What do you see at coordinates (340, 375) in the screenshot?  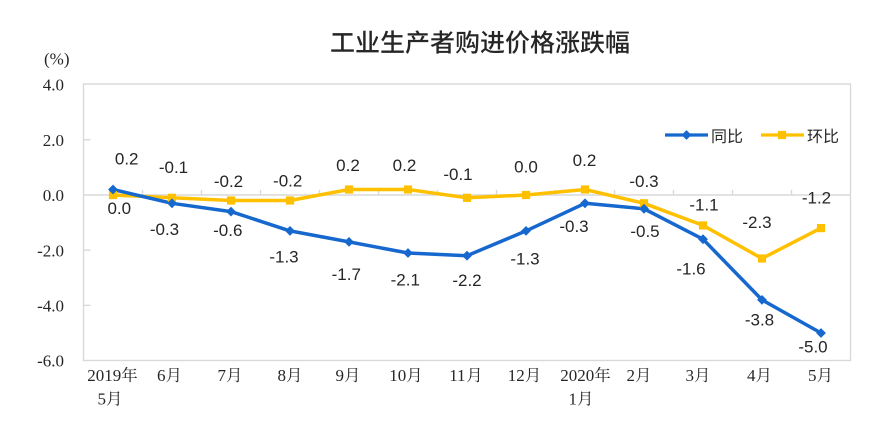 I see `svg-text: 9` at bounding box center [340, 375].